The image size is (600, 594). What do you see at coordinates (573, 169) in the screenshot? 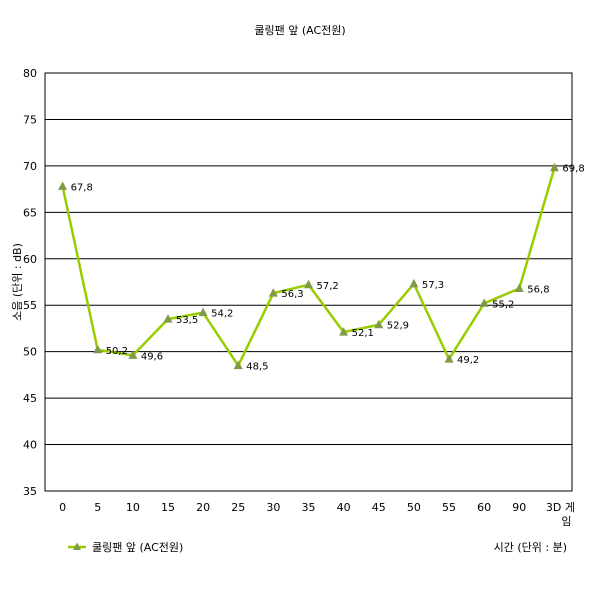
I see `data-label: 69,8` at bounding box center [573, 169].